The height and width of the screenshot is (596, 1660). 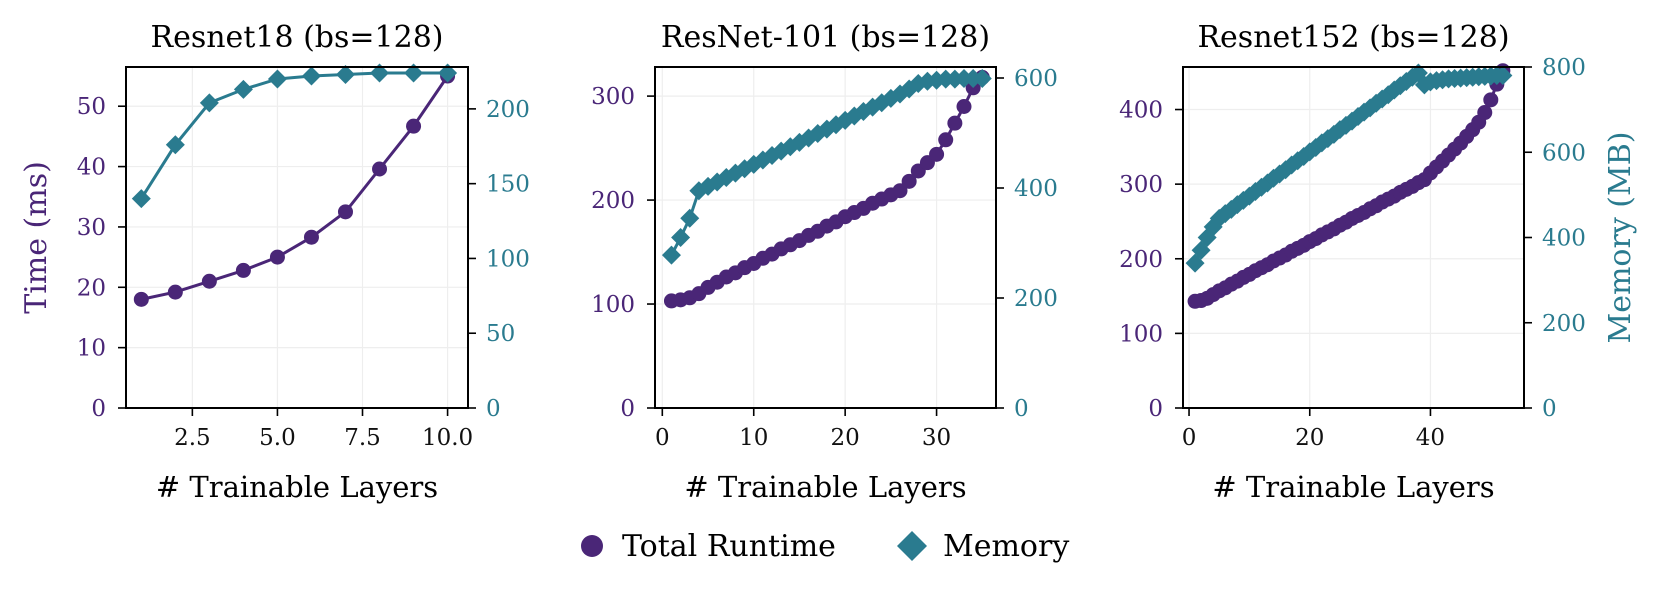 What do you see at coordinates (936, 438) in the screenshot?
I see `x-tick-label: 30` at bounding box center [936, 438].